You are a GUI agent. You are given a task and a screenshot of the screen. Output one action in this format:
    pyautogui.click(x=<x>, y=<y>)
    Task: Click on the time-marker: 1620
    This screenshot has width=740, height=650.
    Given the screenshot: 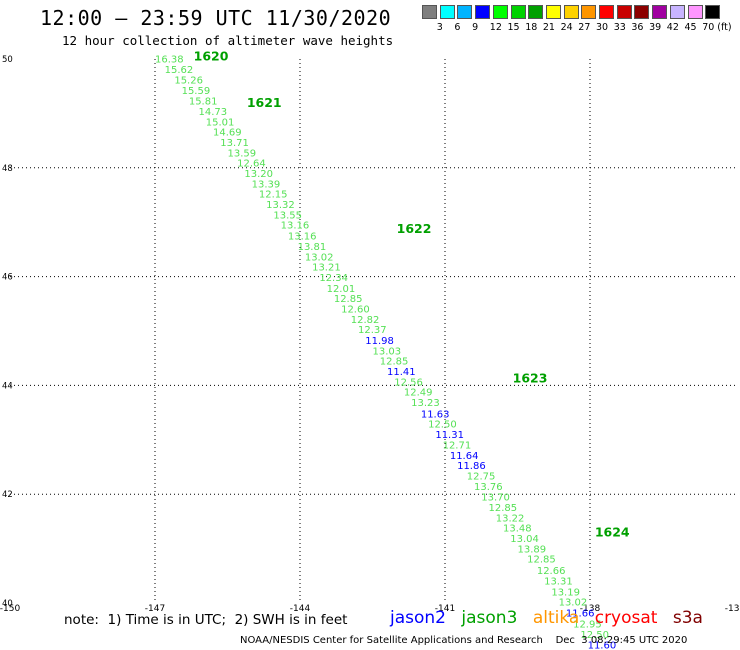 What is the action you would take?
    pyautogui.click(x=211, y=56)
    